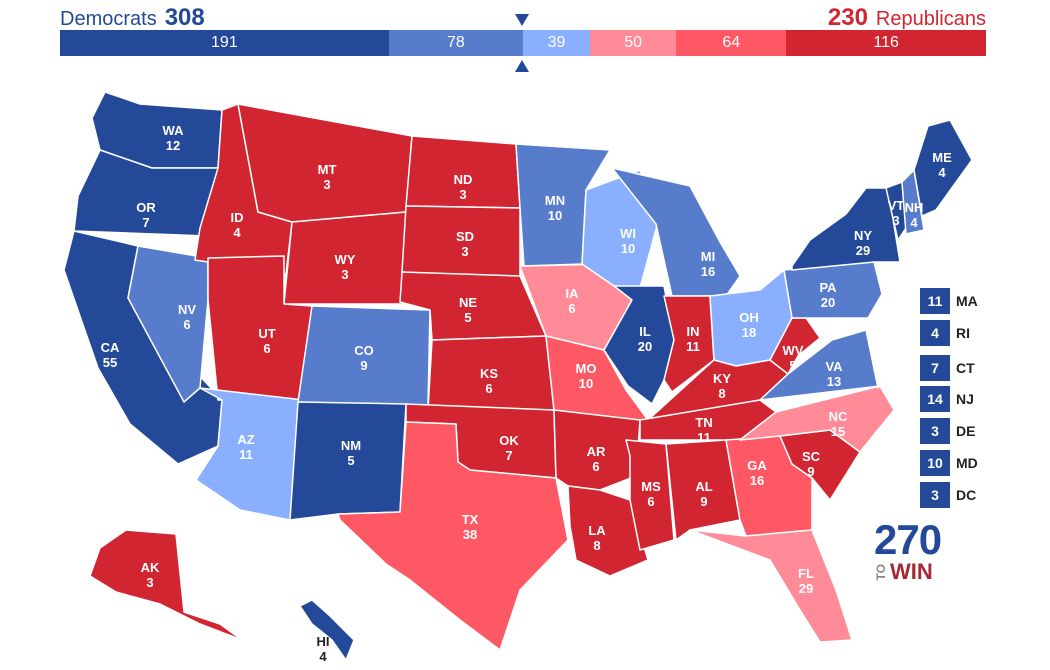  I want to click on state-ev-wi: 10, so click(628, 248).